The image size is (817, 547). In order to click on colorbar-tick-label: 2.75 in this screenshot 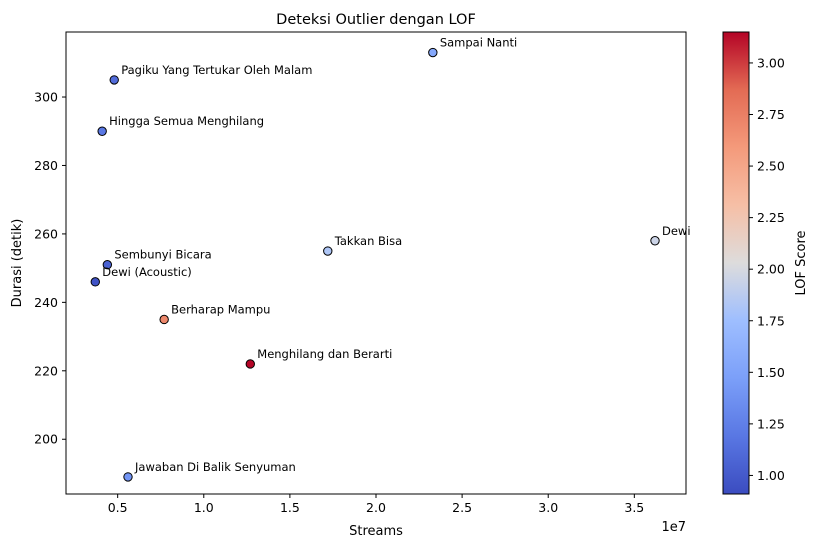, I will do `click(771, 114)`.